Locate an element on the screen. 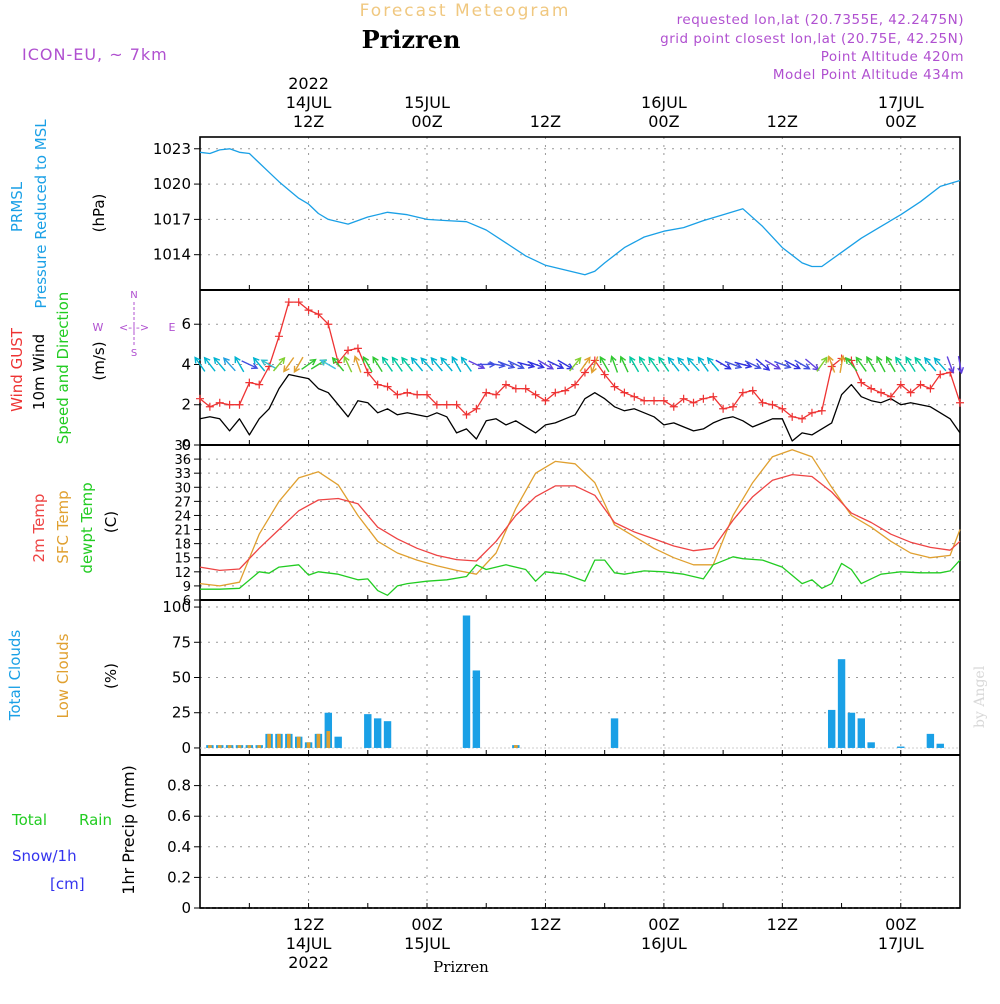 Image resolution: width=1000 pixels, height=1004 pixels. top-time-label: 00Z is located at coordinates (426, 121).